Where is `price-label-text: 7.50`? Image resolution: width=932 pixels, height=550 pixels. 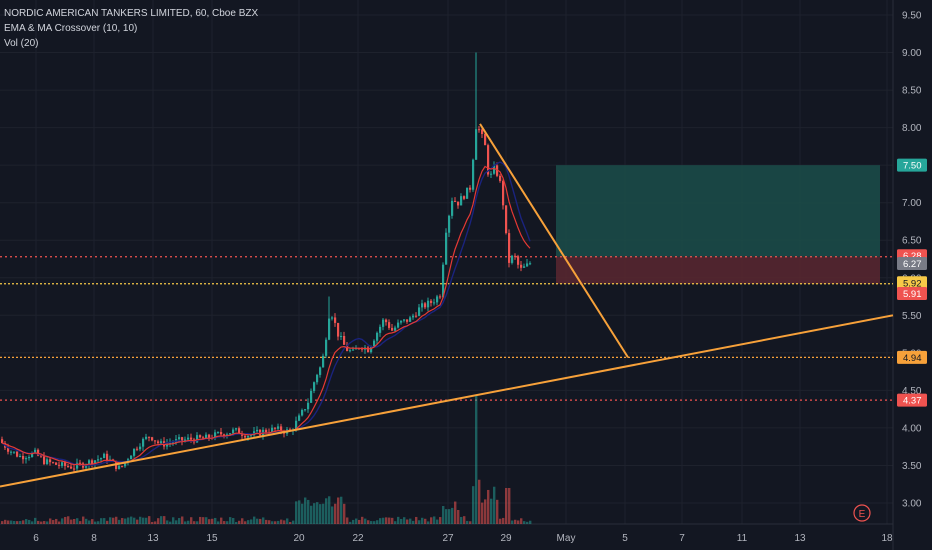 price-label-text: 7.50 is located at coordinates (912, 166).